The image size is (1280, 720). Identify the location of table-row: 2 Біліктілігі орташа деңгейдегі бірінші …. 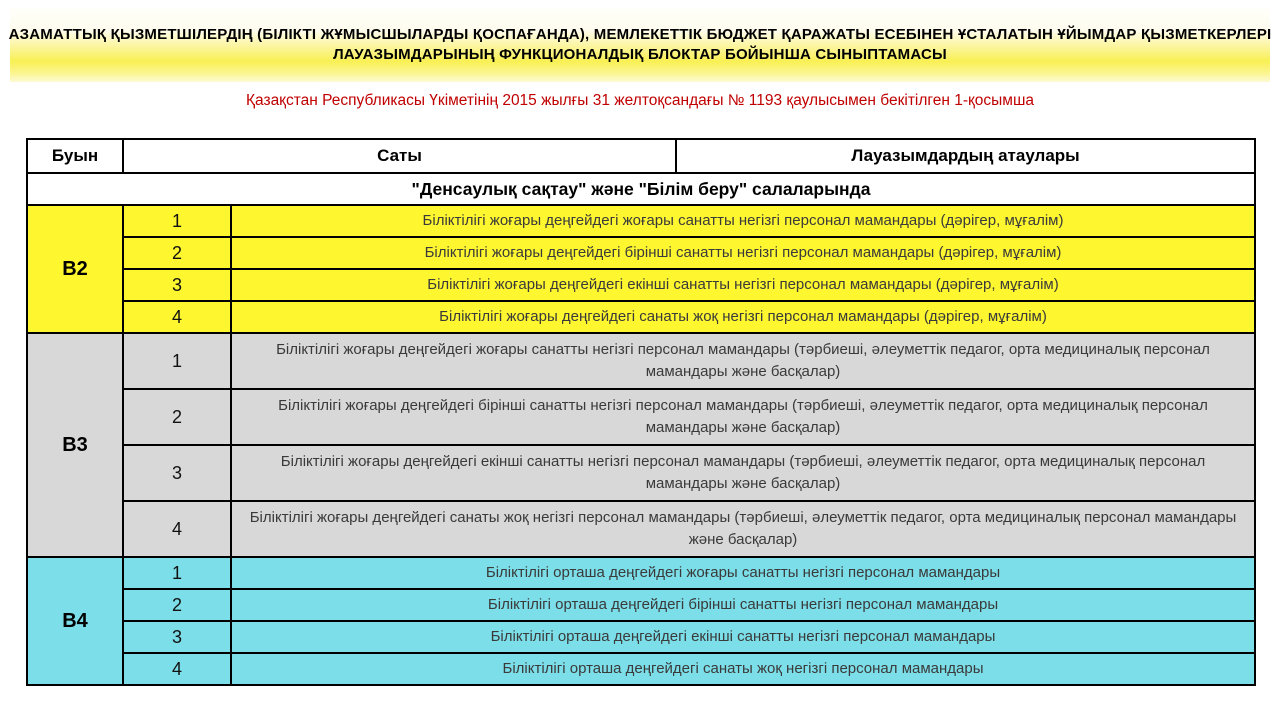
(642, 605).